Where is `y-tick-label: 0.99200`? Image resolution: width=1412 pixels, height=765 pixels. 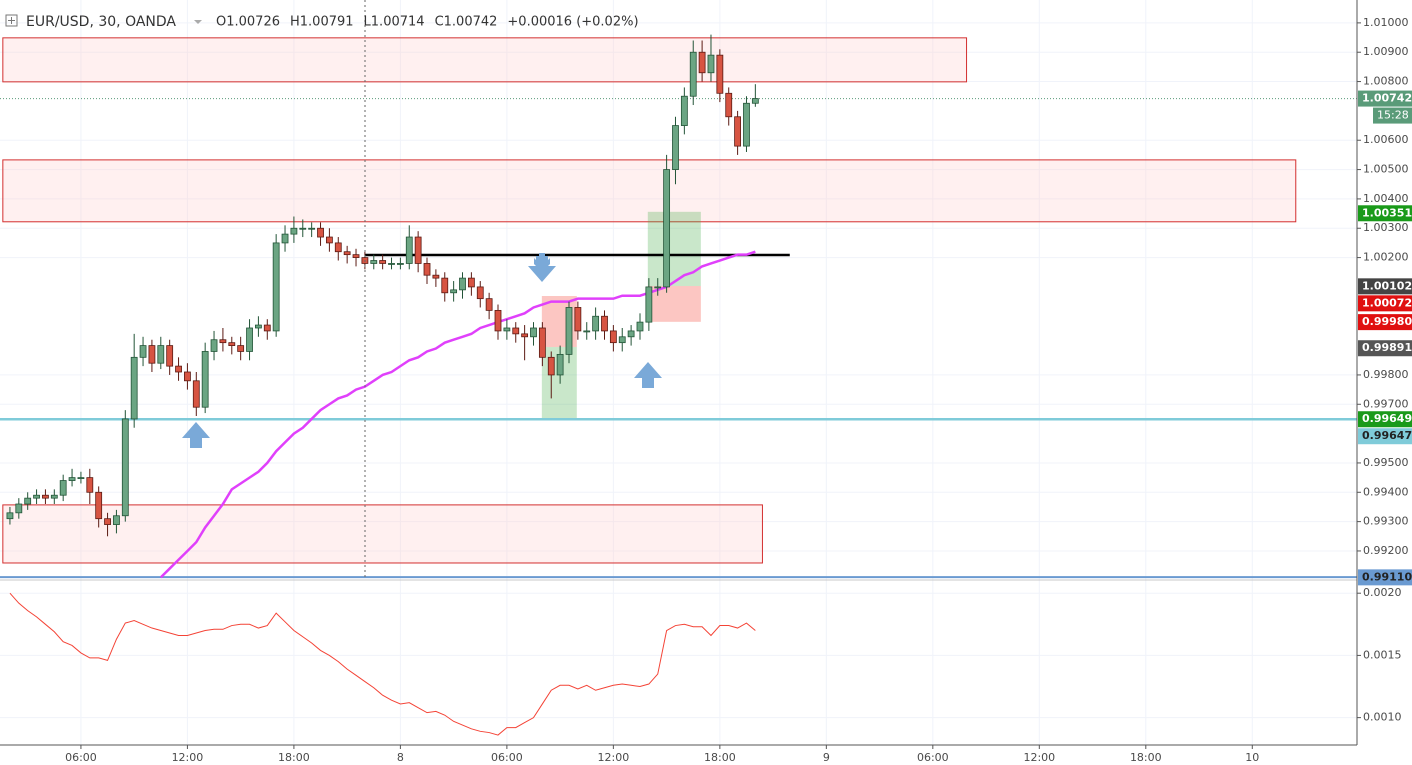 y-tick-label: 0.99200 is located at coordinates (1386, 550).